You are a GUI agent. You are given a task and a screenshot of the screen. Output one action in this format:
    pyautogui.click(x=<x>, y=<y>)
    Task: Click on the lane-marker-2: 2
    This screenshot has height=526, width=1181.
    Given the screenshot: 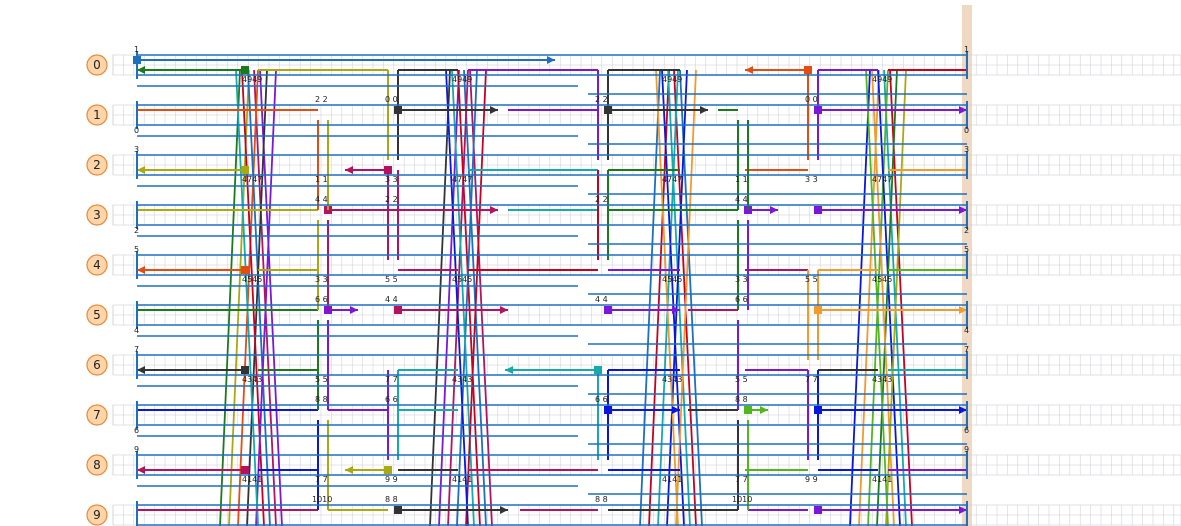 What is the action you would take?
    pyautogui.click(x=97, y=165)
    